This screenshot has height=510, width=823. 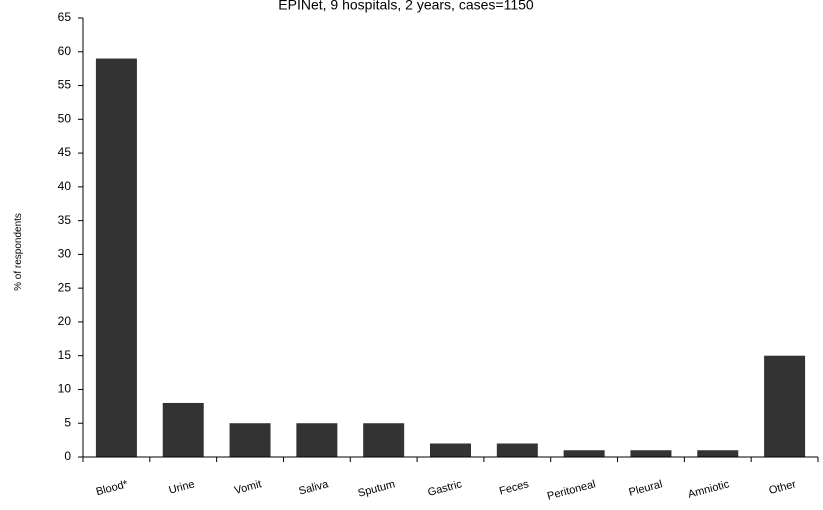 What do you see at coordinates (65, 118) in the screenshot?
I see `y-tick-label-10: 50` at bounding box center [65, 118].